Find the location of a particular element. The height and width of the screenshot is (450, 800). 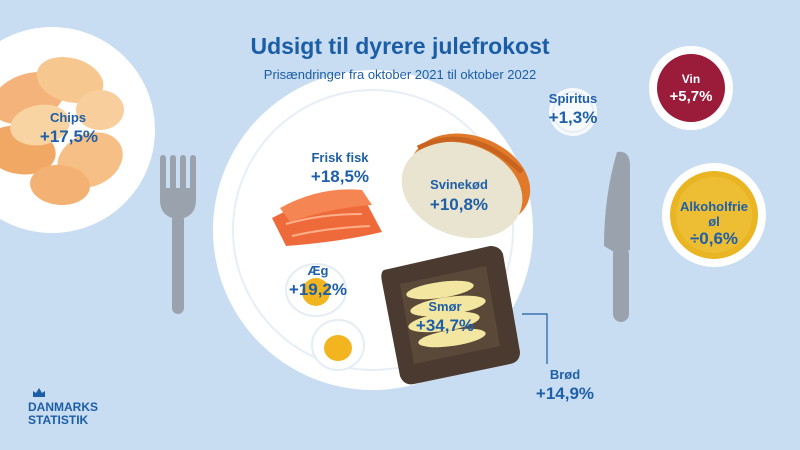

chips-pile is located at coordinates (62, 131).